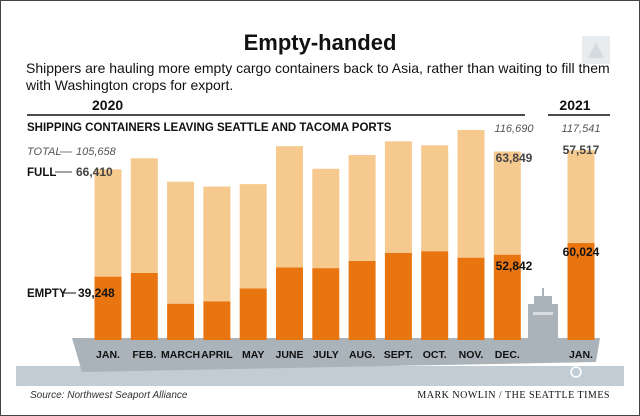 This screenshot has height=416, width=640. I want to click on chart-subtitle-line-2: with Washington crops for export., so click(129, 85).